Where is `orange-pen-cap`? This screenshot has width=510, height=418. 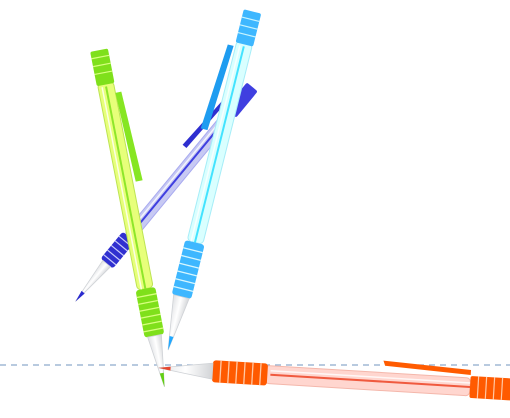
orange-pen-cap is located at coordinates (489, 388).